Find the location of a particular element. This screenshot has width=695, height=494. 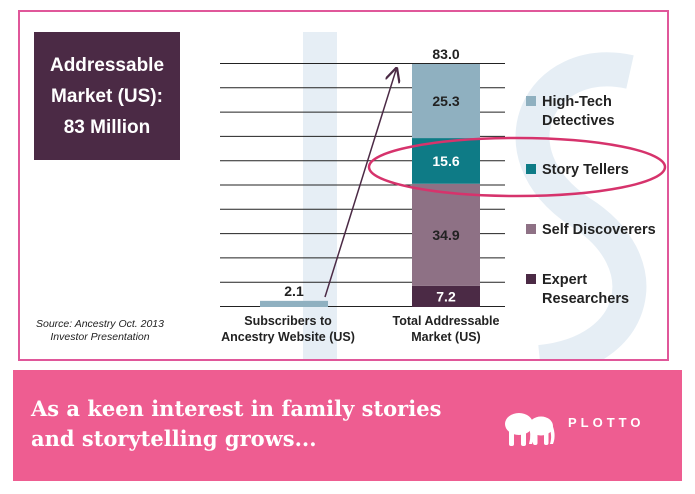

legend-label: Self Discoverers is located at coordinates (599, 230).